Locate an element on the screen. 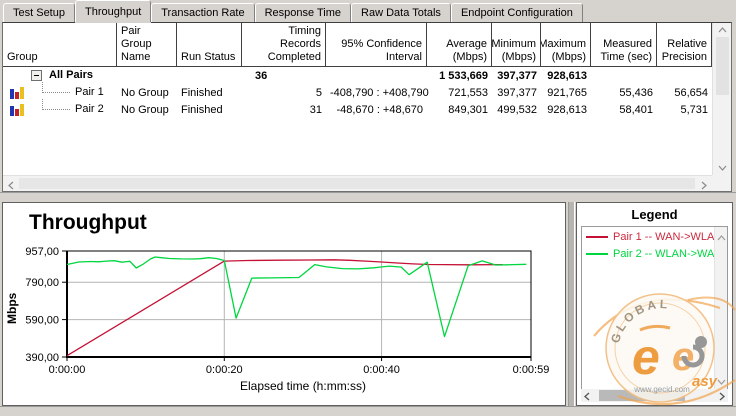 The width and height of the screenshot is (736, 416). cell-average: 1 533,669 is located at coordinates (463, 75).